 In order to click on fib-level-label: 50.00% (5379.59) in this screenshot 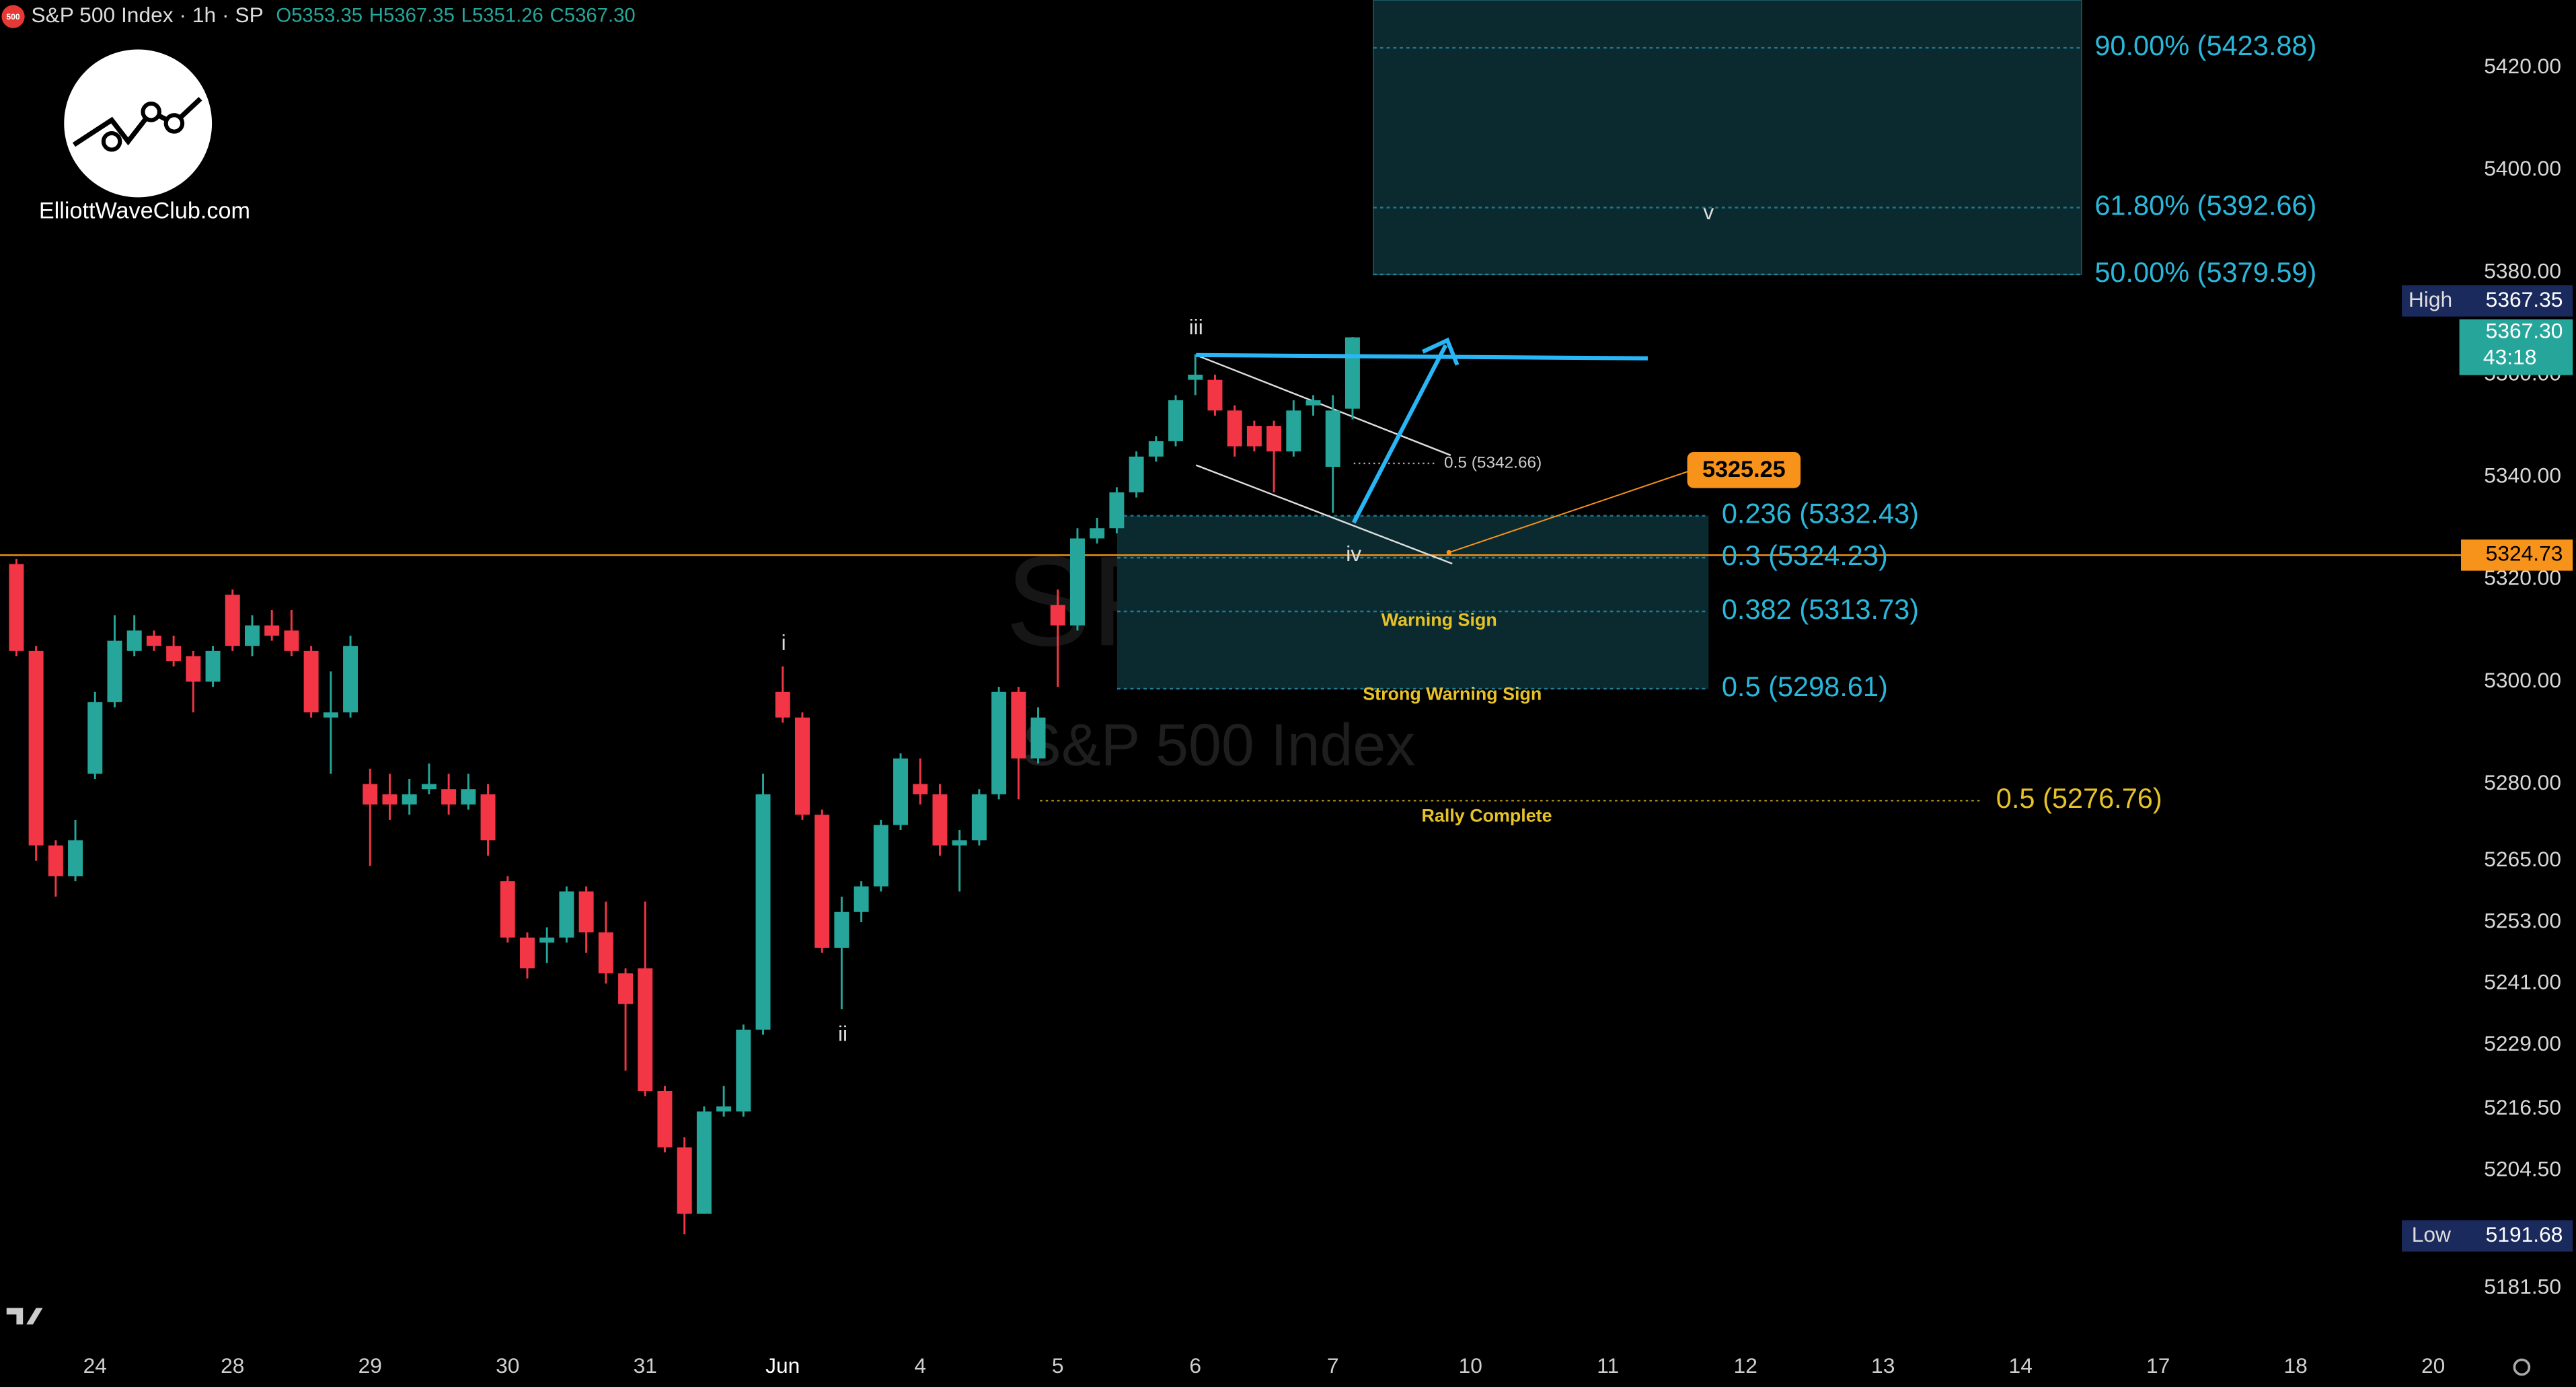, I will do `click(2205, 272)`.